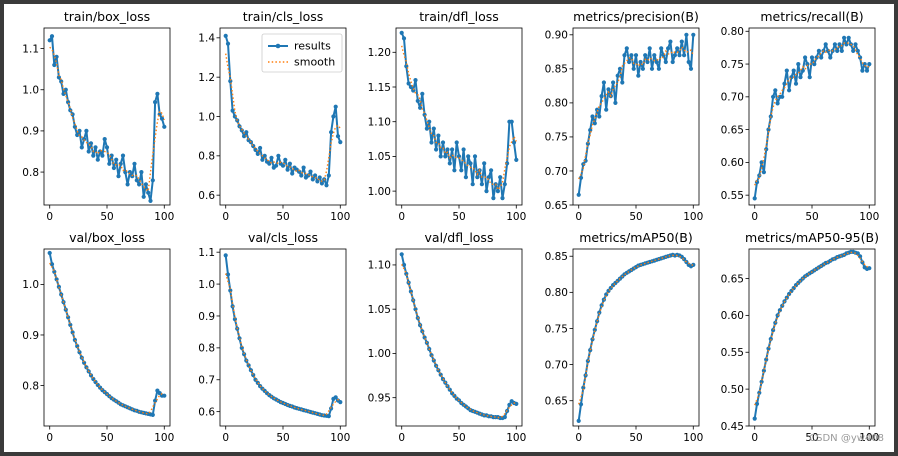 Image resolution: width=898 pixels, height=456 pixels. I want to click on y-tick-label: 0.60, so click(732, 163).